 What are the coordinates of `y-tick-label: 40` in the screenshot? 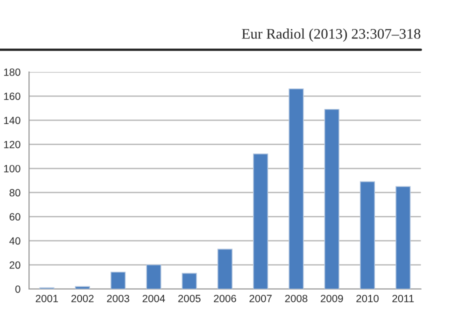 It's located at (14, 241).